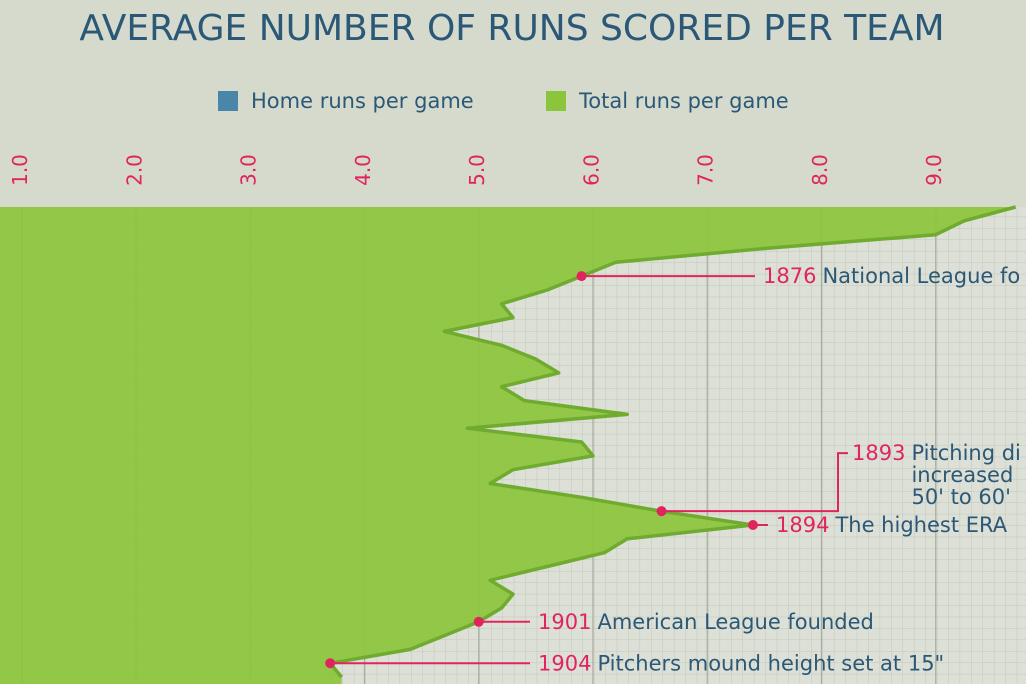  What do you see at coordinates (20, 170) in the screenshot?
I see `x-tick-label: 1.0` at bounding box center [20, 170].